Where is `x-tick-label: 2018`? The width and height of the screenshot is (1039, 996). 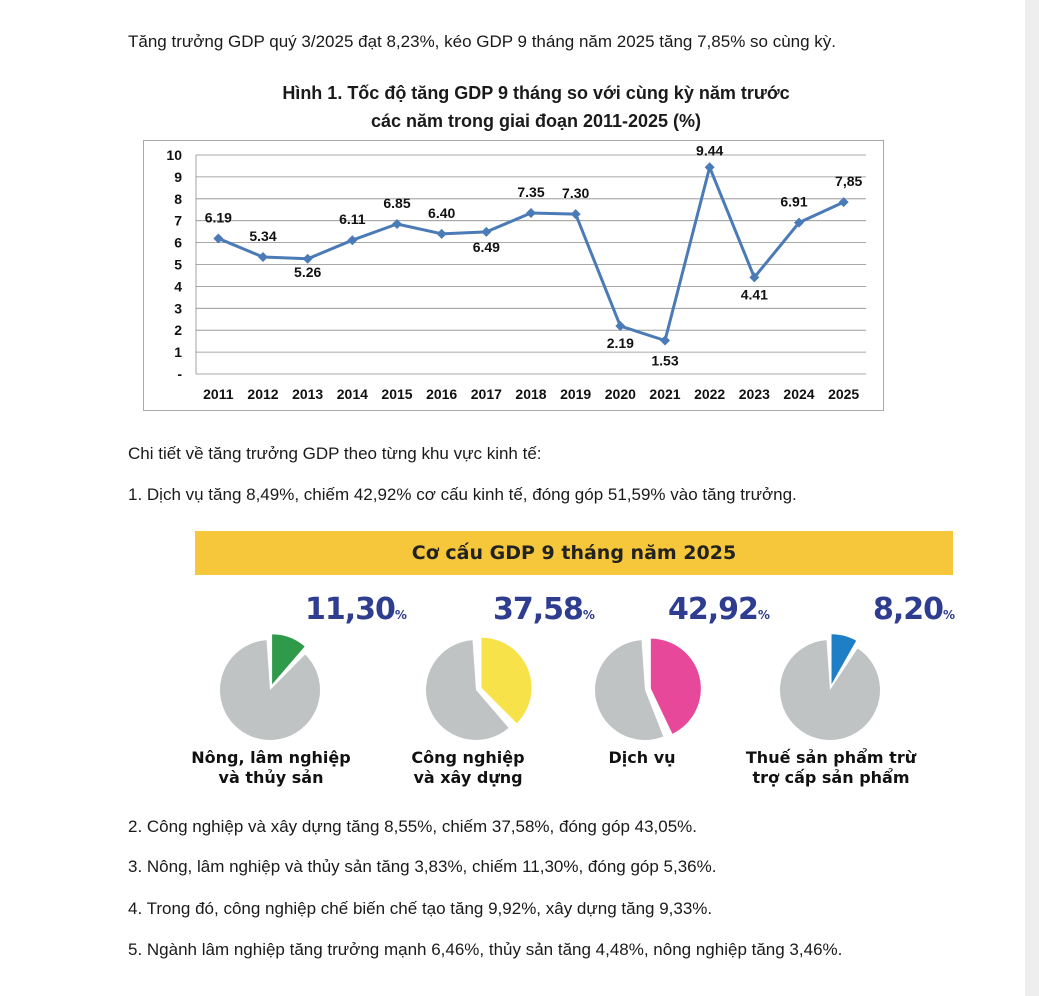 x-tick-label: 2018 is located at coordinates (530, 394).